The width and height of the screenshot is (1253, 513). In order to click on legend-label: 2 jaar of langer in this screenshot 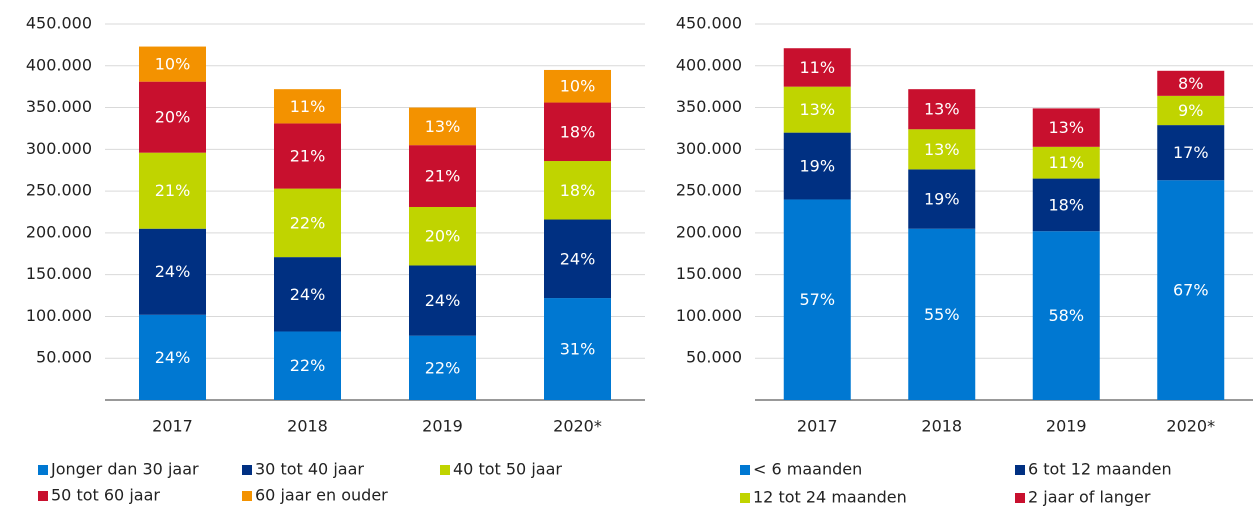, I will do `click(1089, 497)`.